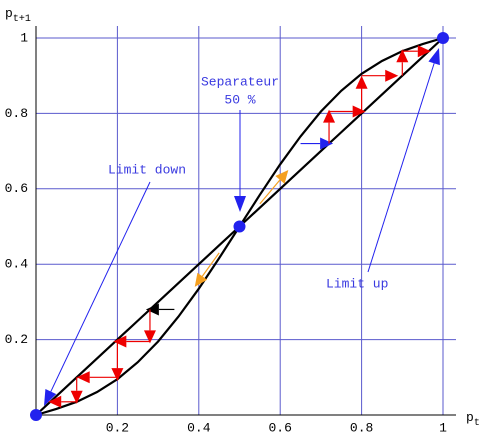 This screenshot has width=491, height=436. What do you see at coordinates (9, 13) in the screenshot?
I see `y-label-base: p` at bounding box center [9, 13].